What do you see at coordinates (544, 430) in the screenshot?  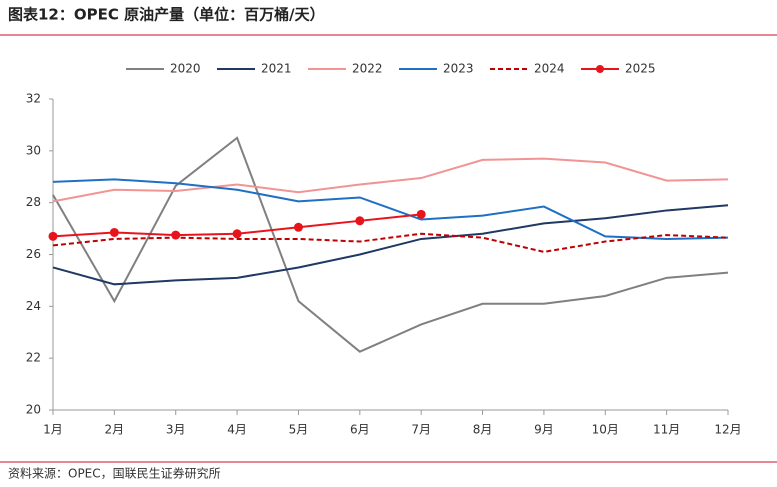 I see `x-tick-label: 9月` at bounding box center [544, 430].